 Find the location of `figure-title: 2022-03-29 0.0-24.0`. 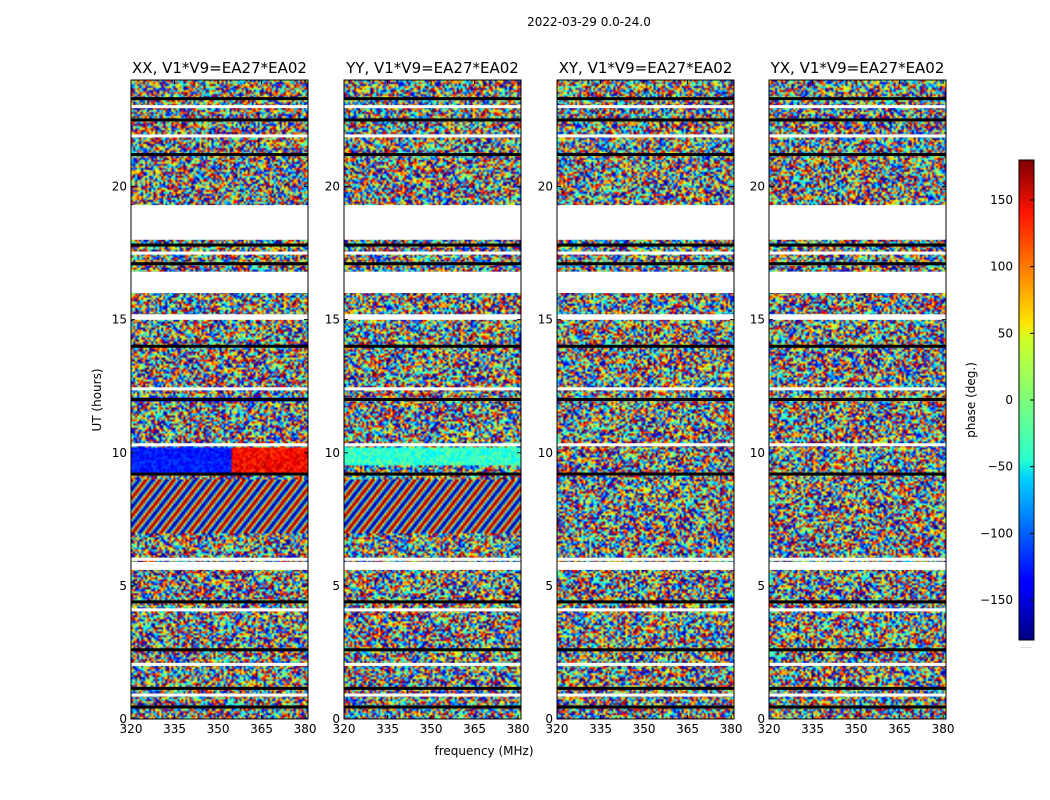

figure-title: 2022-03-29 0.0-24.0 is located at coordinates (589, 22).